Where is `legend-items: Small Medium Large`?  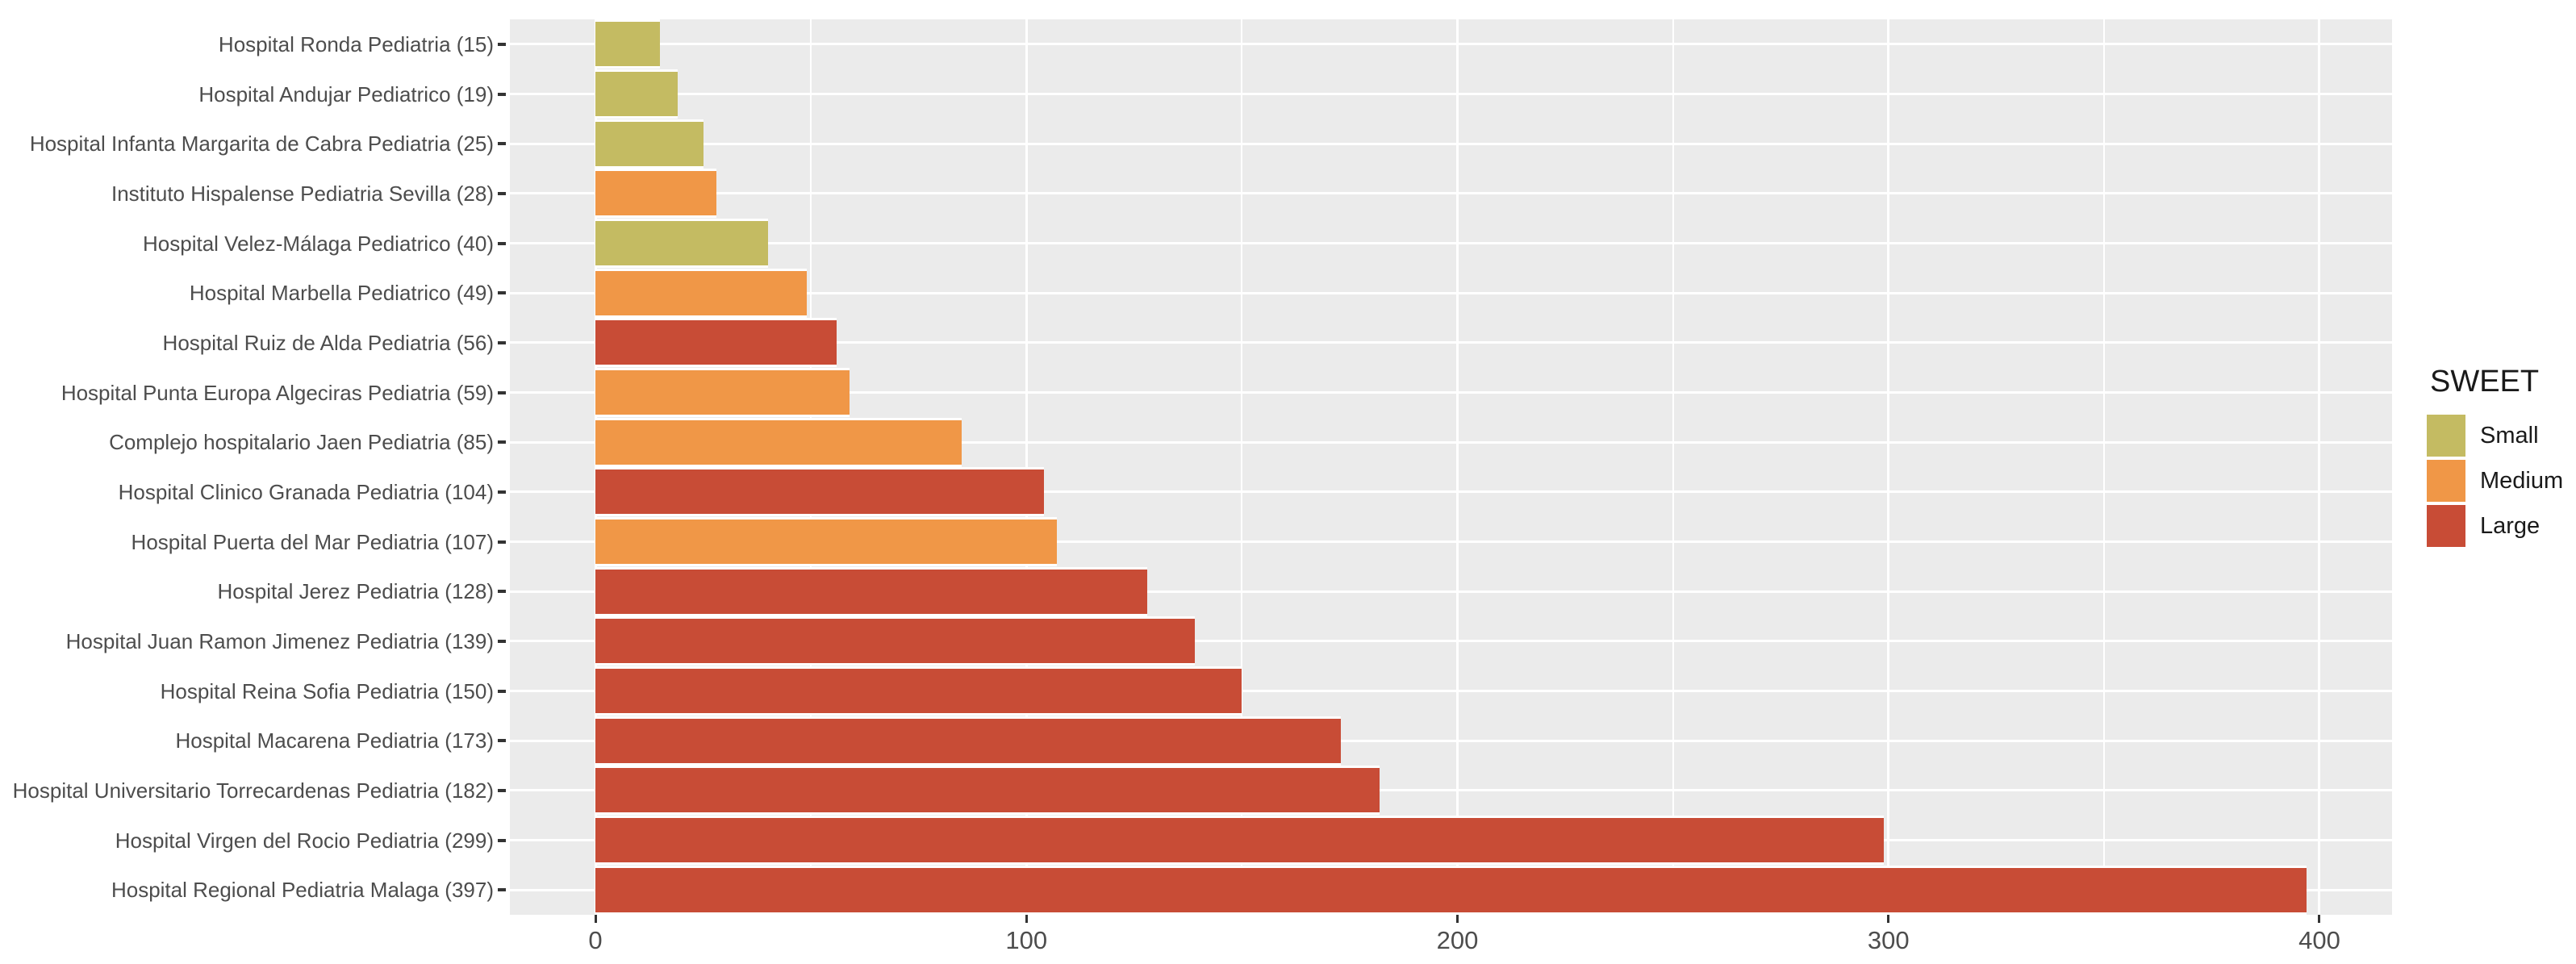 legend-items: Small Medium Large is located at coordinates (2501, 481).